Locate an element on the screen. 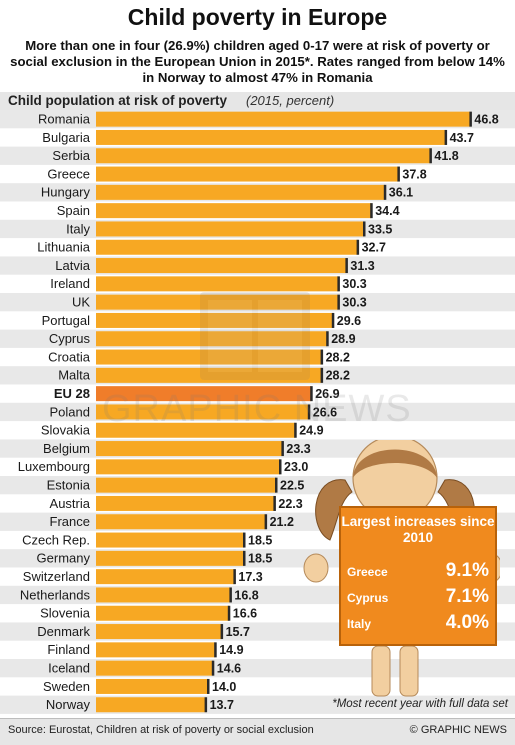  category-label: Cyprus is located at coordinates (70, 338).